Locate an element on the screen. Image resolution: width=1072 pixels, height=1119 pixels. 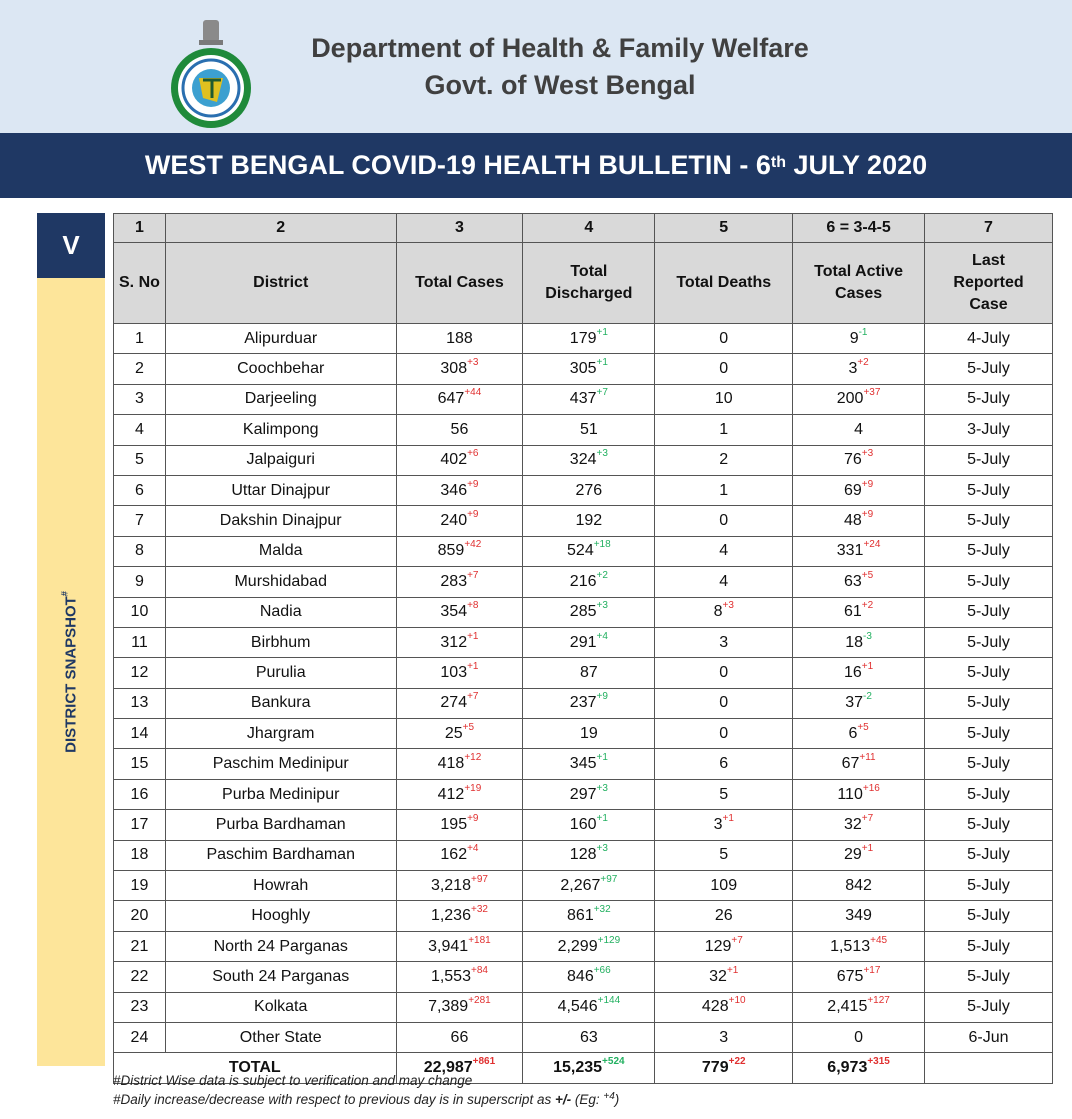
daily-change: +3 is located at coordinates (867, 454).